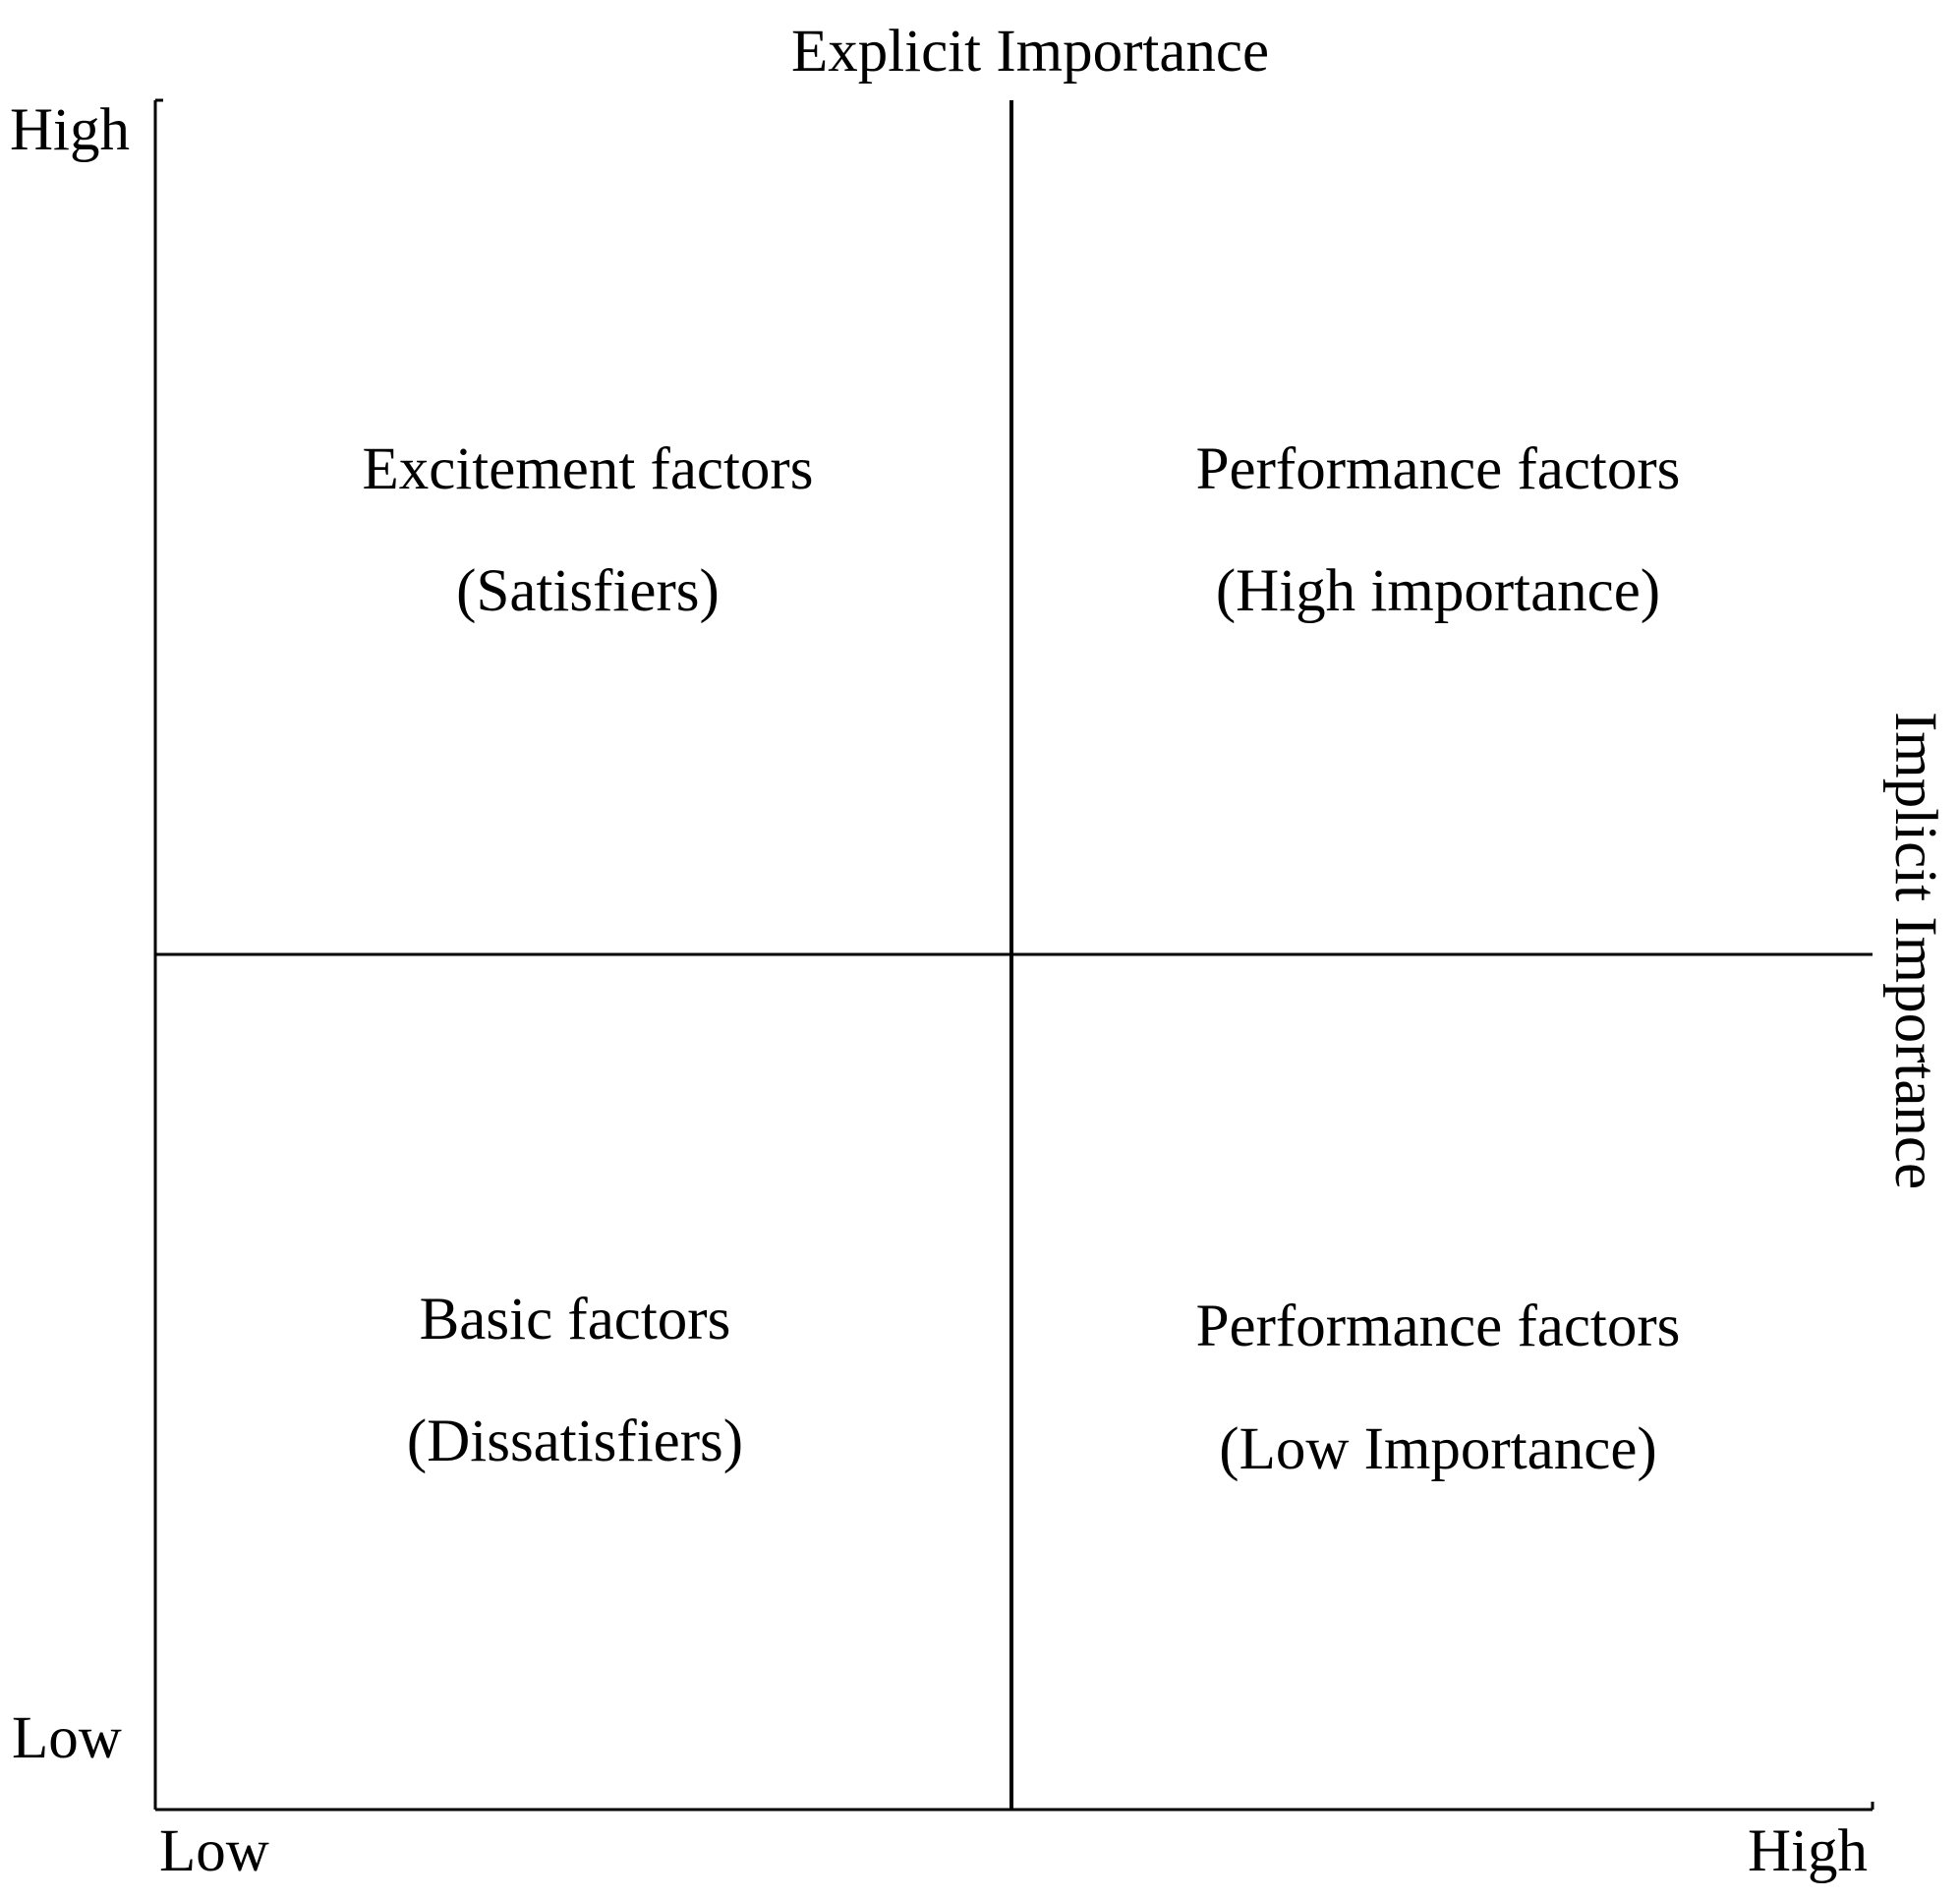  What do you see at coordinates (1438, 1449) in the screenshot?
I see `quadrant-sublabel: (Low Importance)` at bounding box center [1438, 1449].